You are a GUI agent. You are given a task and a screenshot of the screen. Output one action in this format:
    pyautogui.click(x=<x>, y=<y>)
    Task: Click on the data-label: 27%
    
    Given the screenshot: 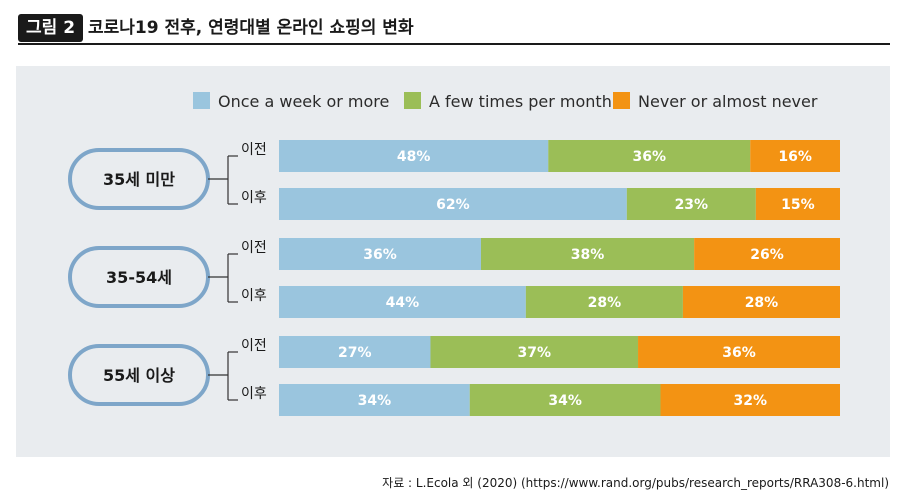 What is the action you would take?
    pyautogui.click(x=355, y=353)
    